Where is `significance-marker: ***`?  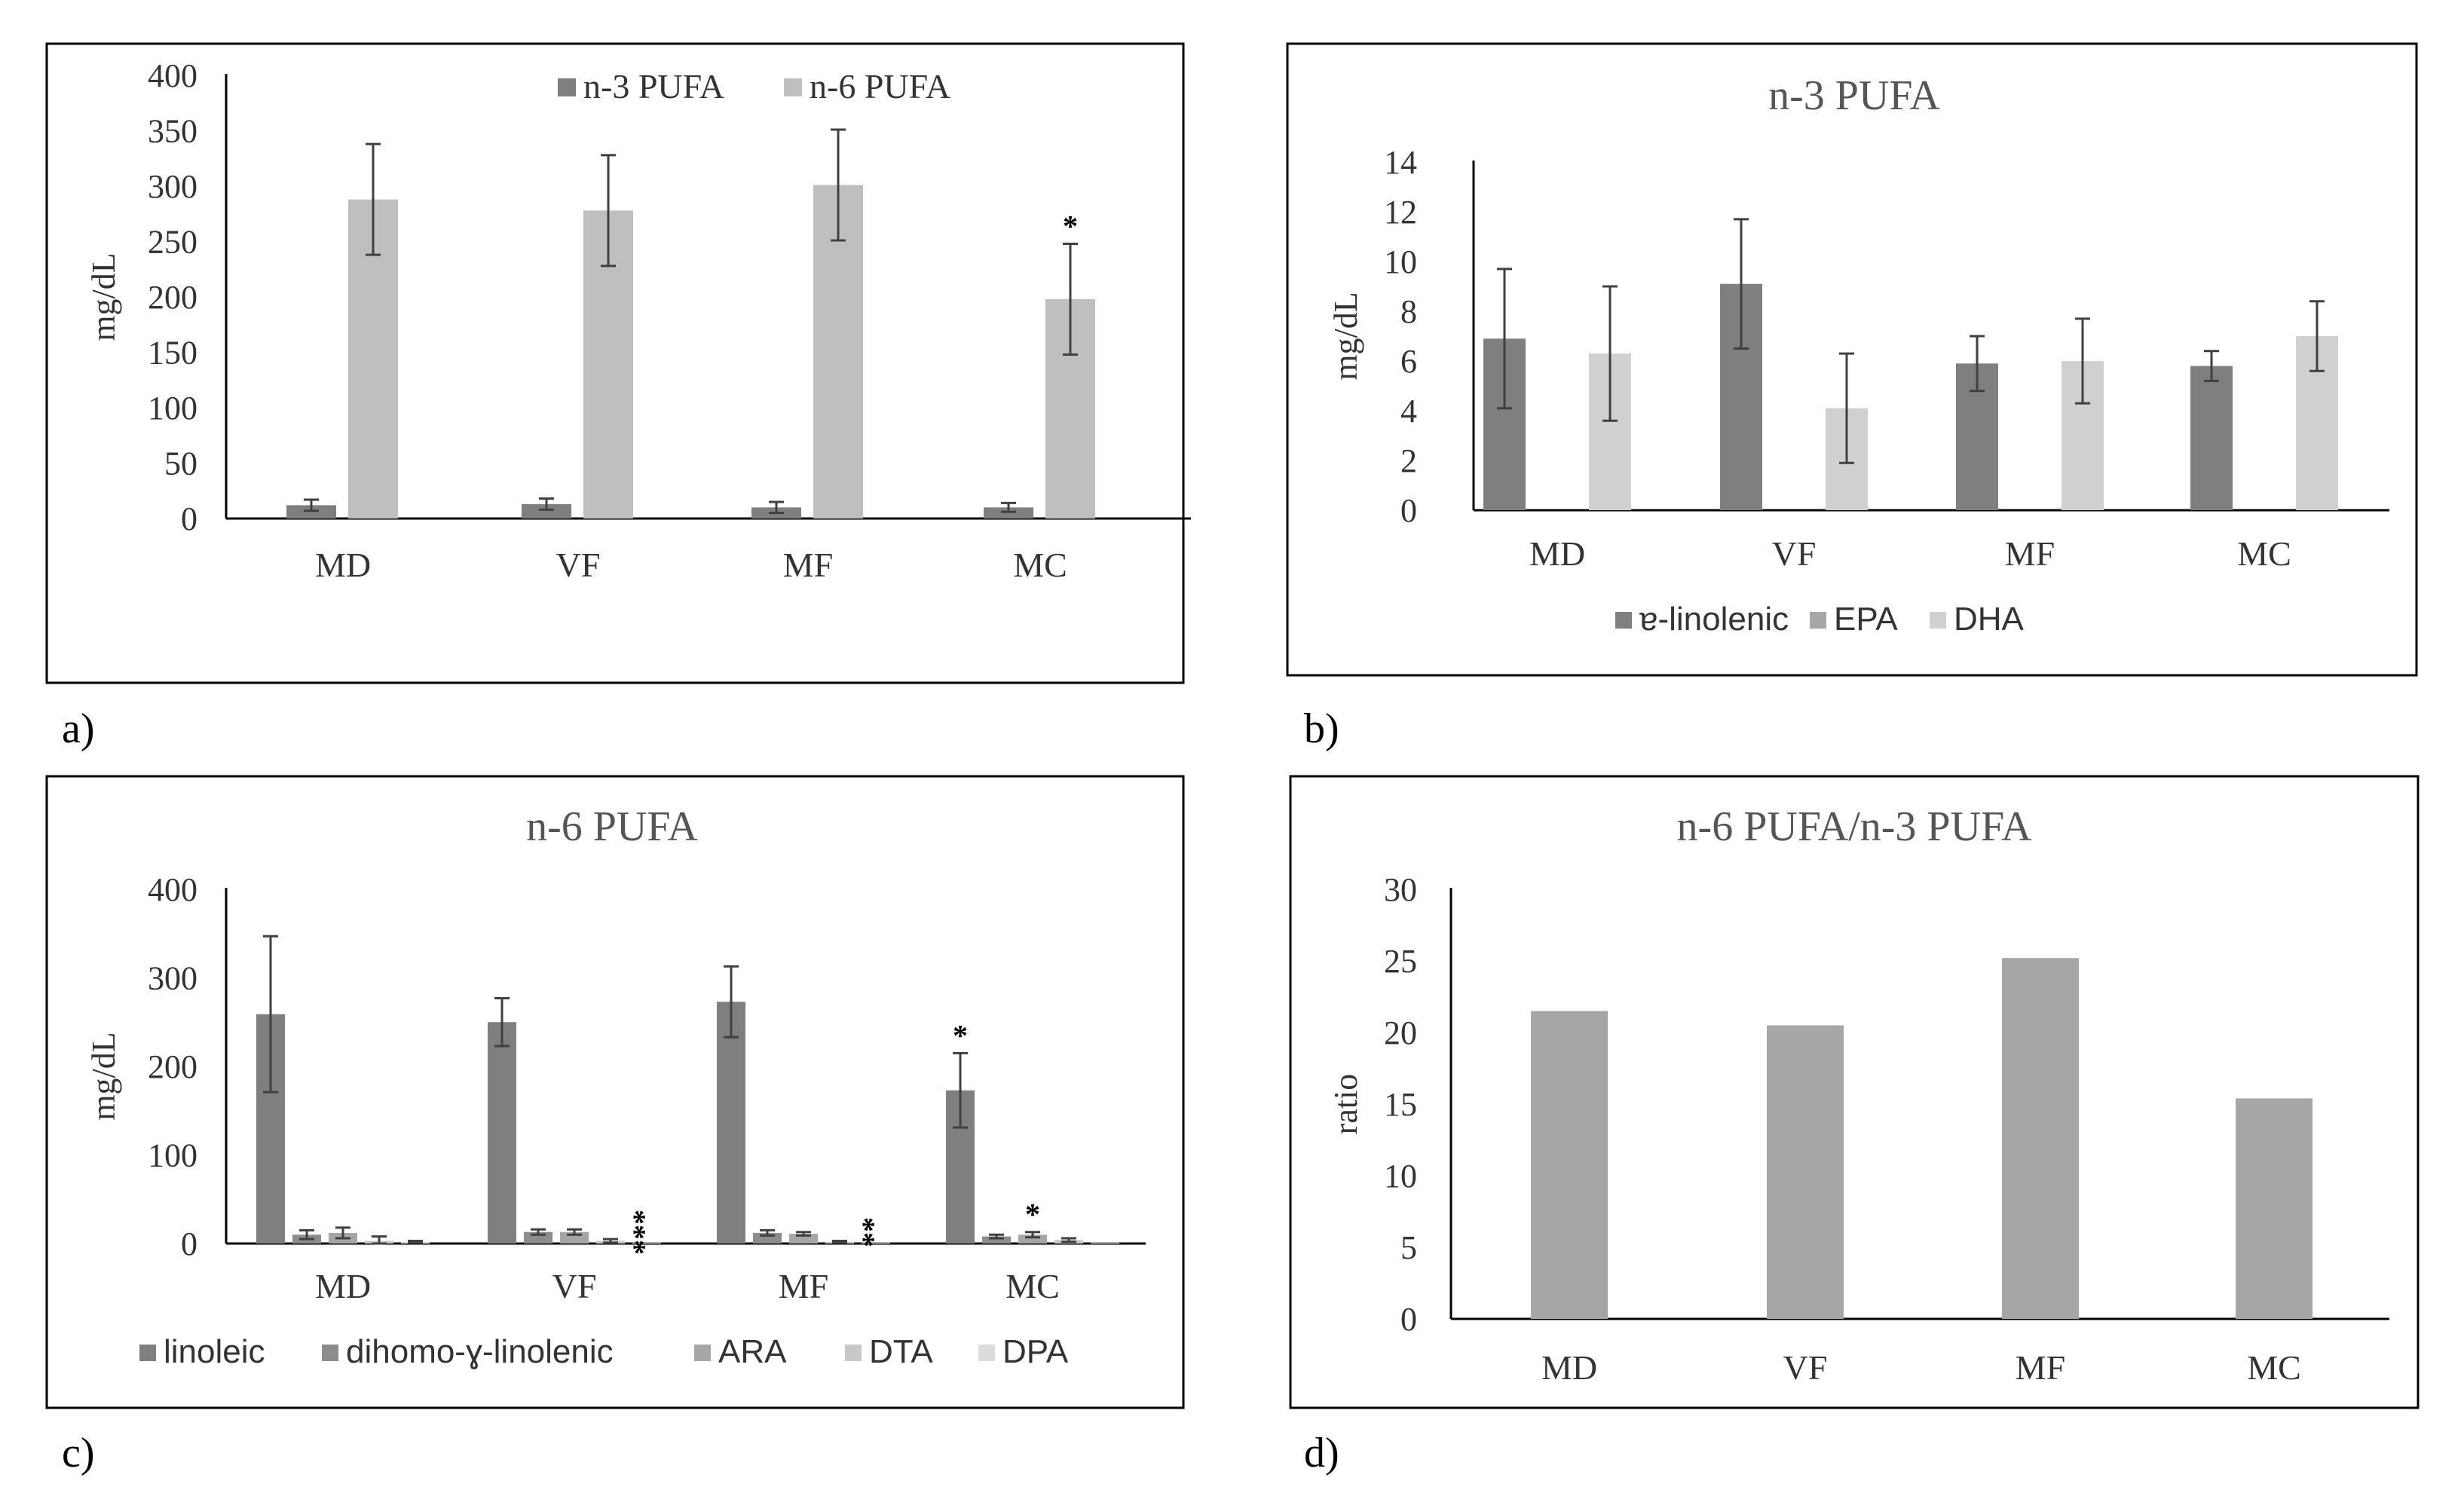
significance-marker: *** is located at coordinates (643, 1232).